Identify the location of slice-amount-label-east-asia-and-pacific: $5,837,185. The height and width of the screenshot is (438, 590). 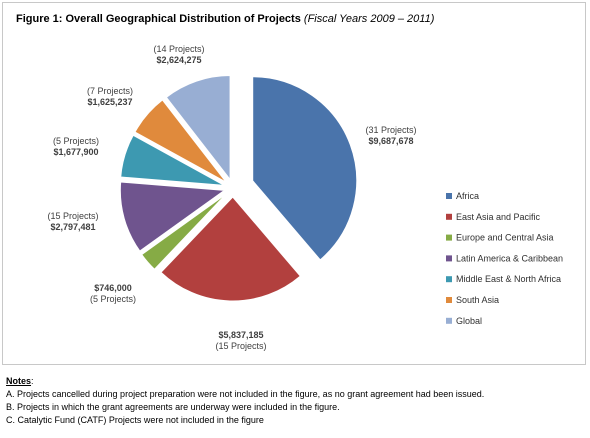
(240, 335).